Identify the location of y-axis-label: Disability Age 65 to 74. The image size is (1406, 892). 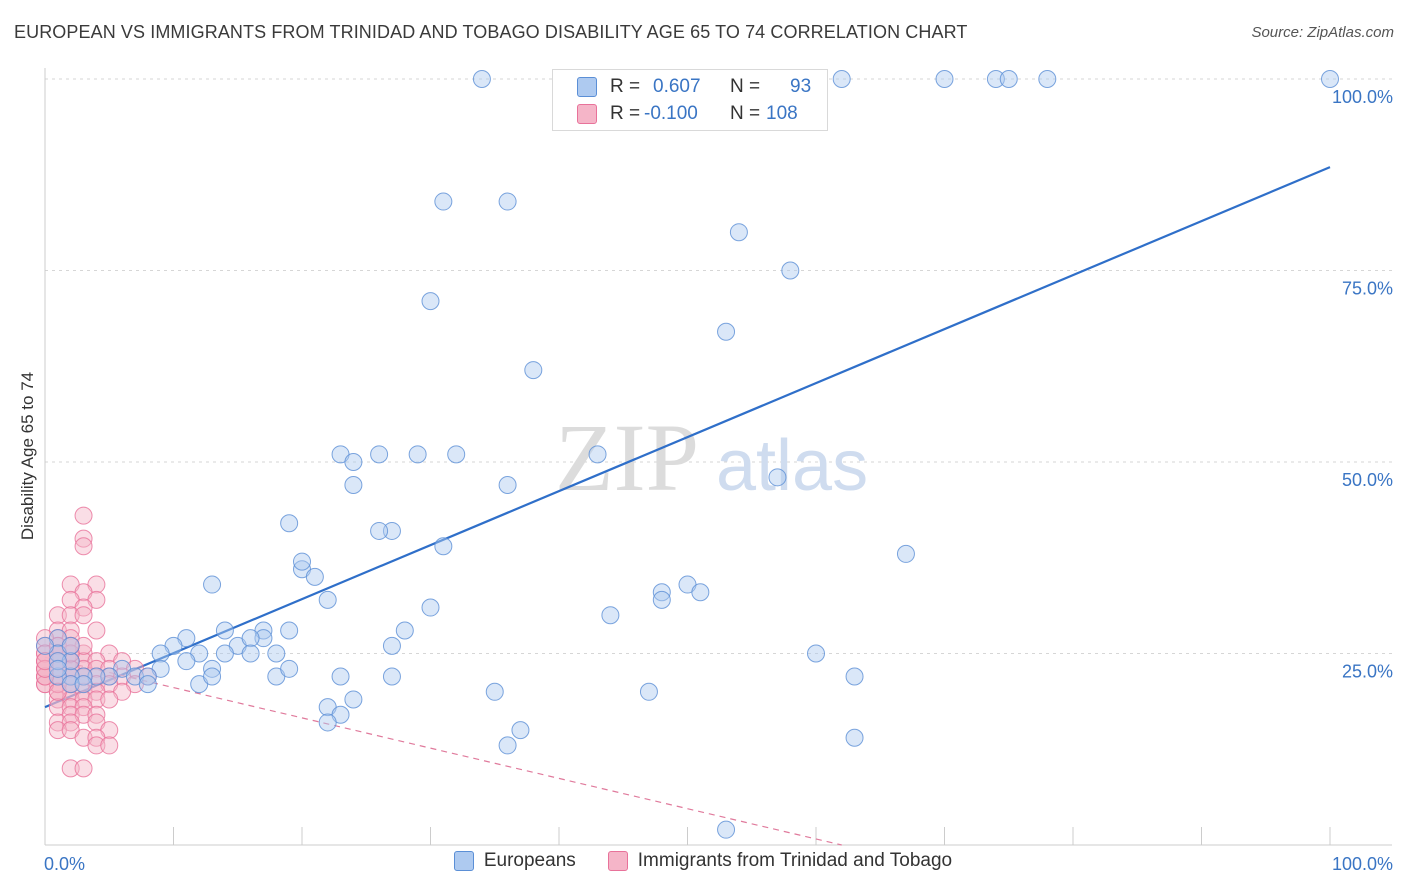
(27, 456).